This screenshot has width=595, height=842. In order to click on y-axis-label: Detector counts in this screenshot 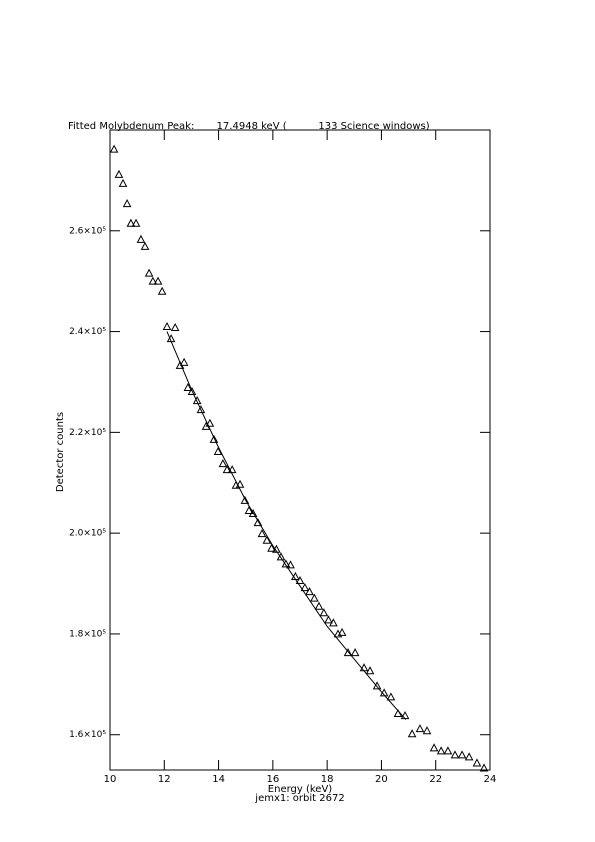, I will do `click(60, 452)`.